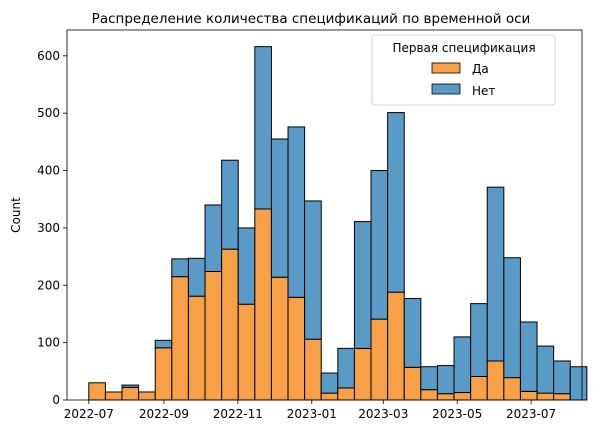  Describe the element at coordinates (312, 414) in the screenshot. I see `x-tick-label: 2023-01` at that location.